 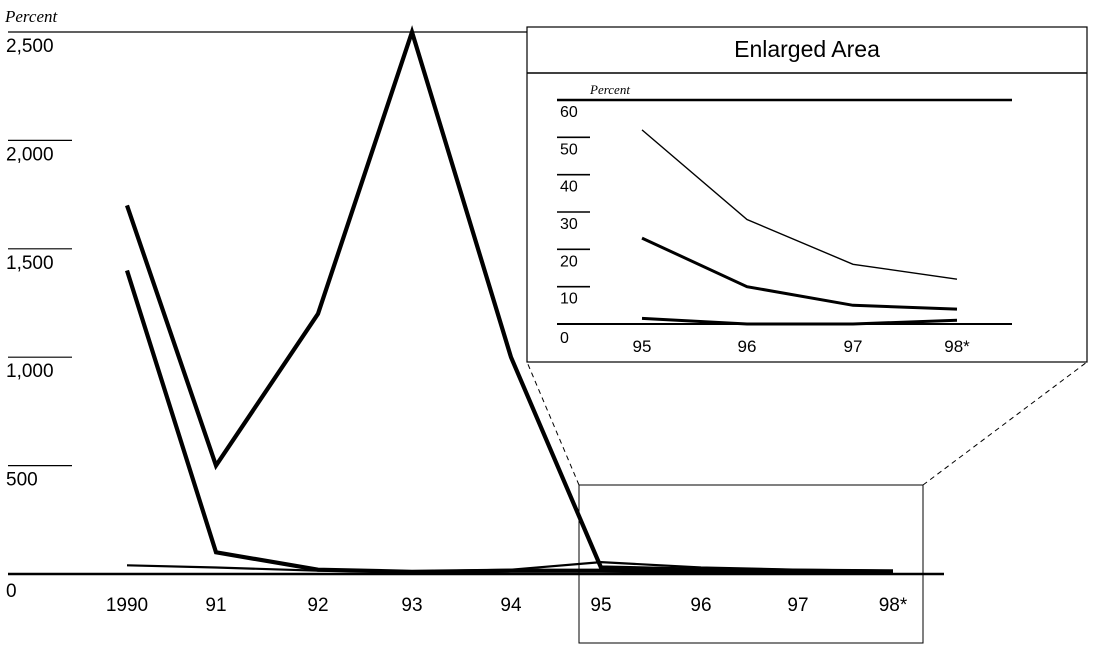 What do you see at coordinates (569, 261) in the screenshot?
I see `inset-y-tick-label: 20` at bounding box center [569, 261].